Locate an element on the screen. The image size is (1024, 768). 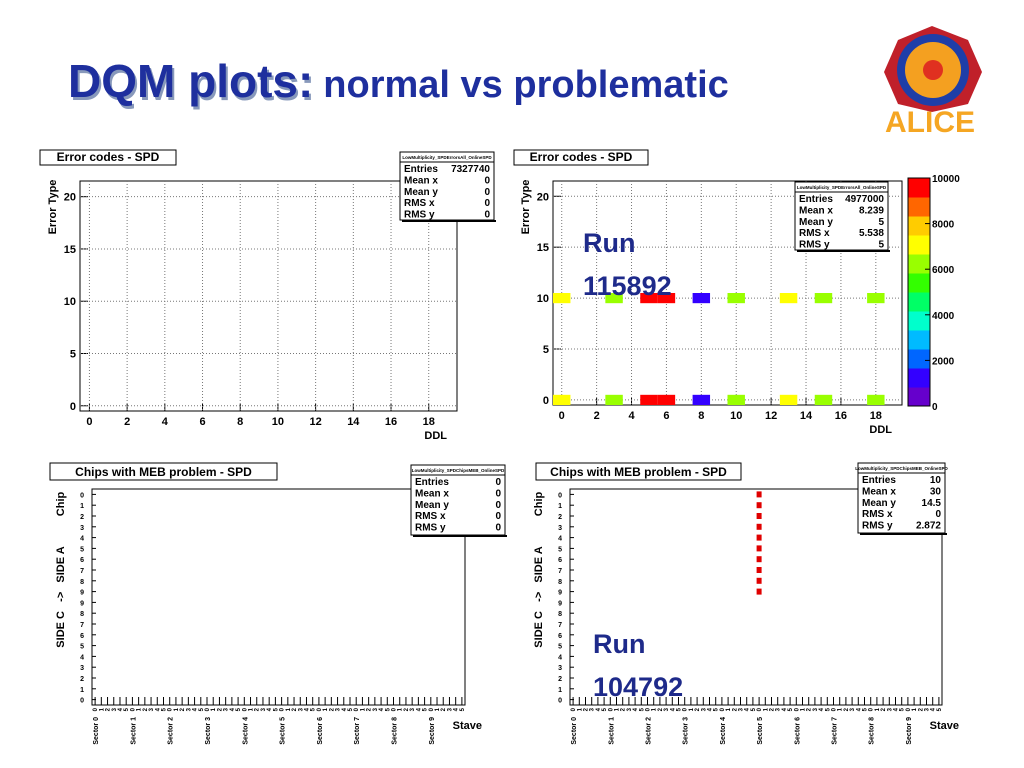
stats-value: 4977000 is located at coordinates (864, 199).